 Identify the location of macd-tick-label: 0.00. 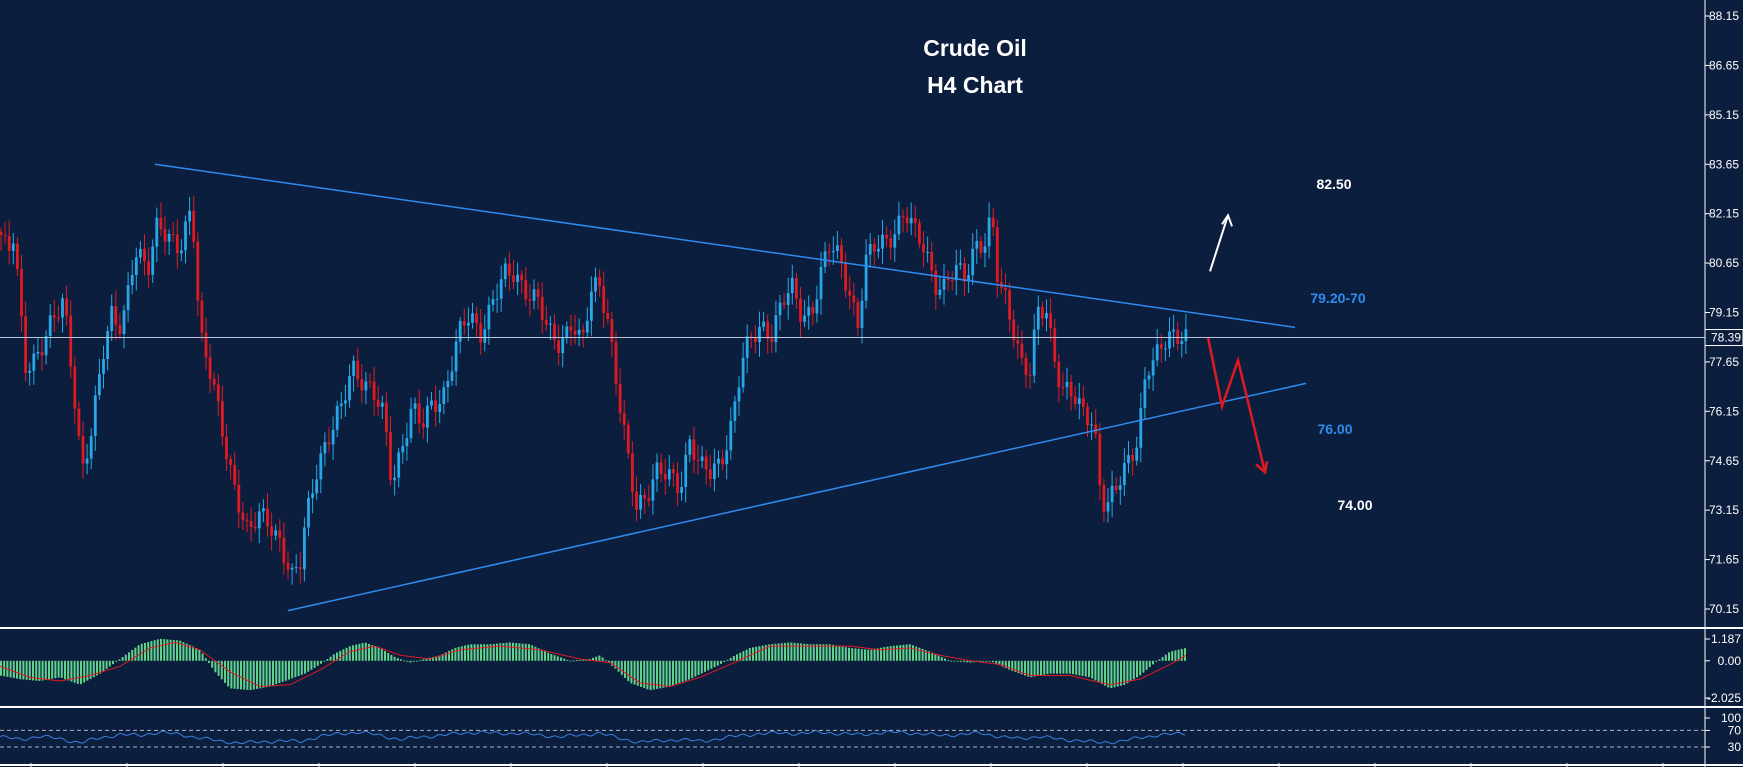
(1730, 661).